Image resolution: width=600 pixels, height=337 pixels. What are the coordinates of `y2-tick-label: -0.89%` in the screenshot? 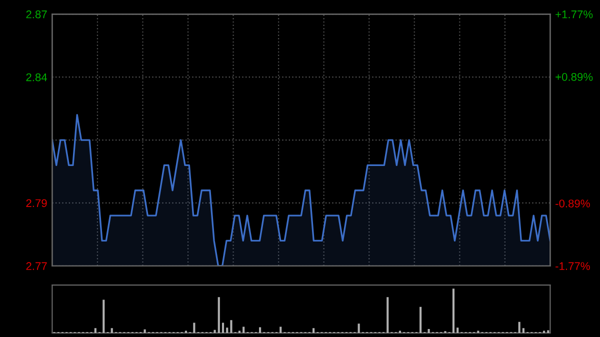 It's located at (573, 204).